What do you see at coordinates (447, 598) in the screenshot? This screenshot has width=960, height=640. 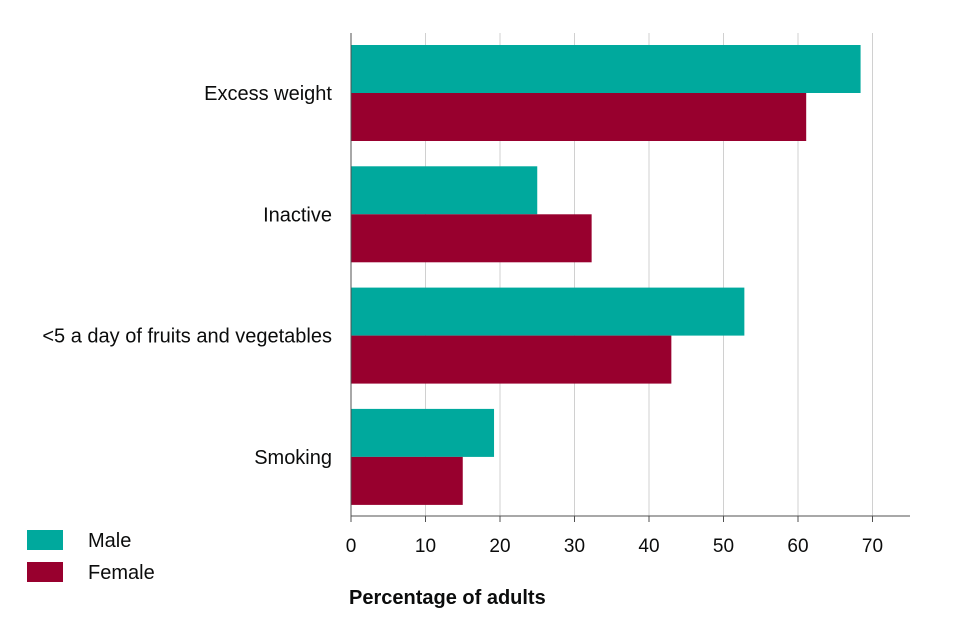 I see `x-axis-title: Percentage of adults` at bounding box center [447, 598].